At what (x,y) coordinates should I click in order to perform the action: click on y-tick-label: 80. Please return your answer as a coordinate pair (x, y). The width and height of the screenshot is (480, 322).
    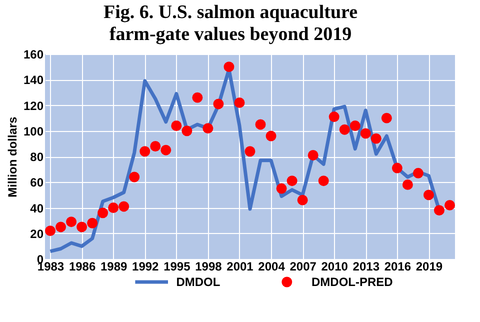
    Looking at the image, I should click on (37, 157).